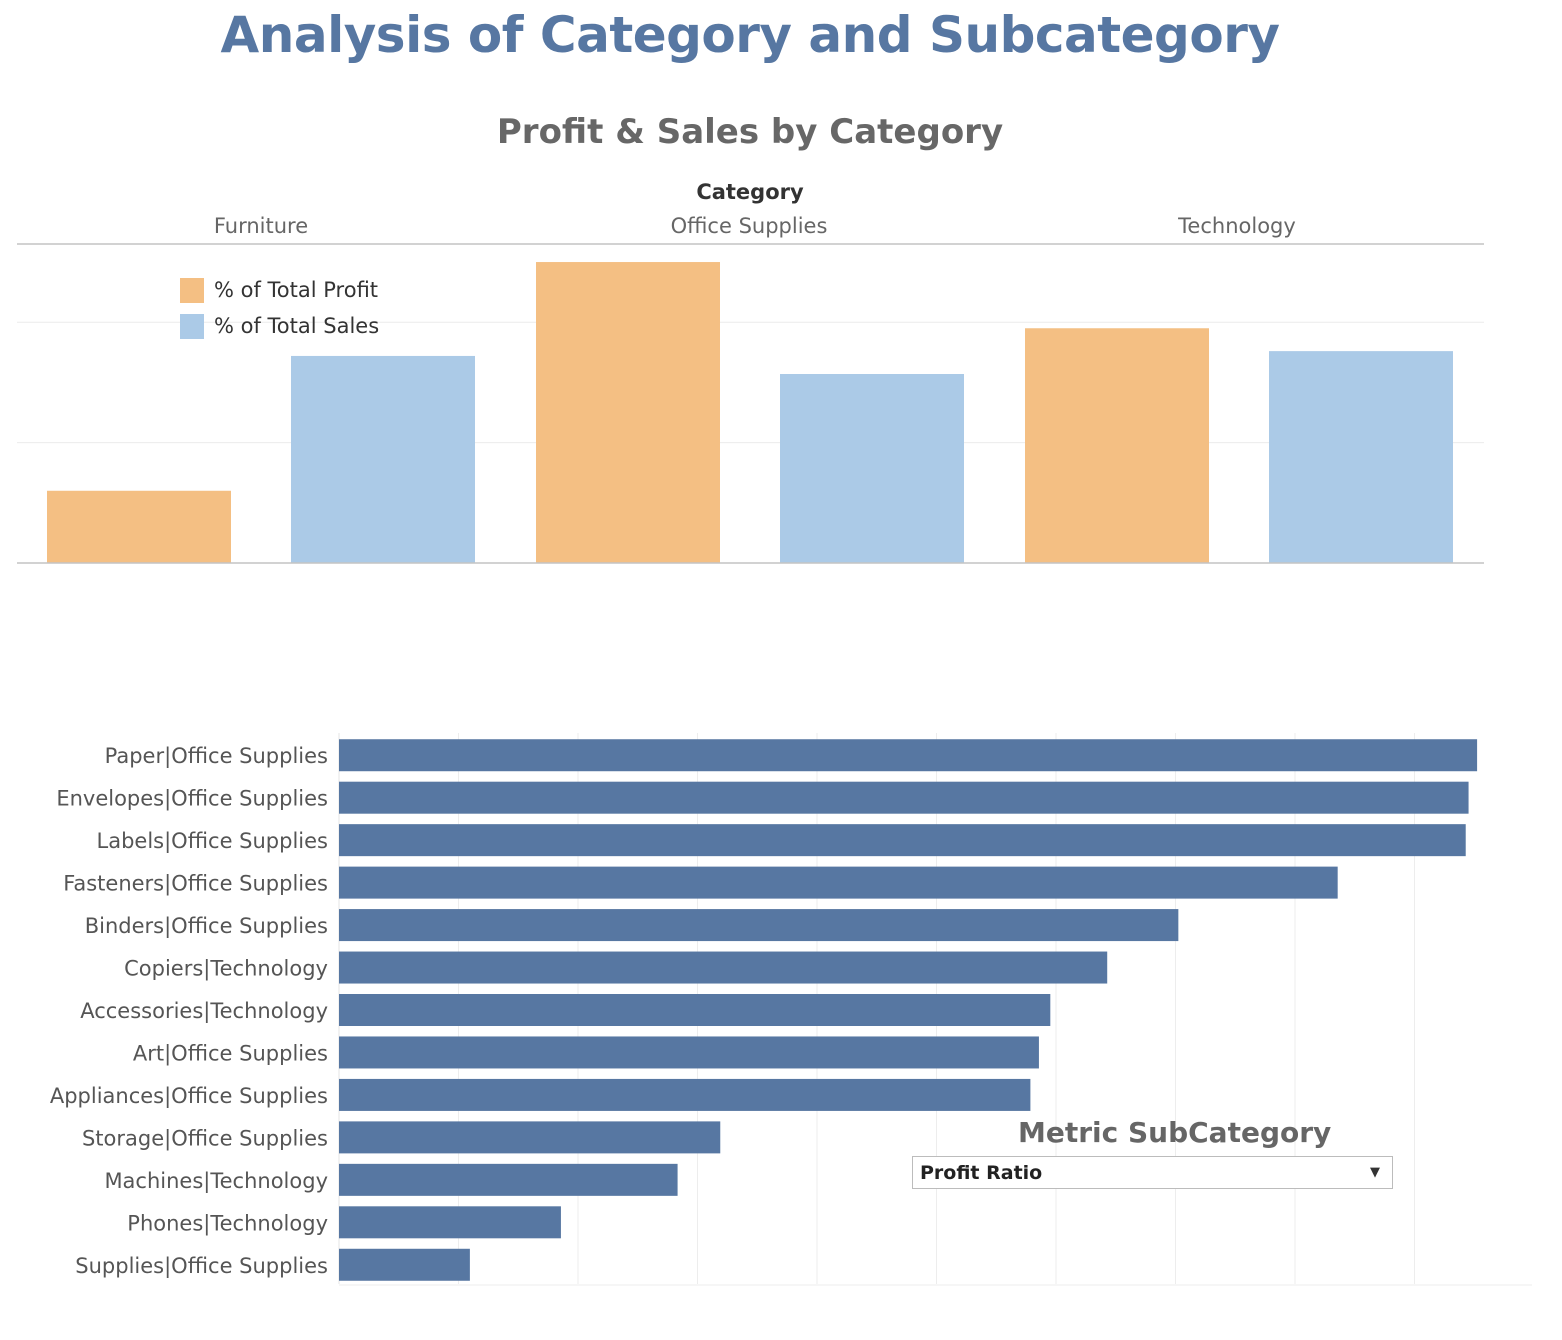 Image resolution: width=1562 pixels, height=1340 pixels. Describe the element at coordinates (872, 468) in the screenshot. I see `bar-office-supplies-sales` at that location.